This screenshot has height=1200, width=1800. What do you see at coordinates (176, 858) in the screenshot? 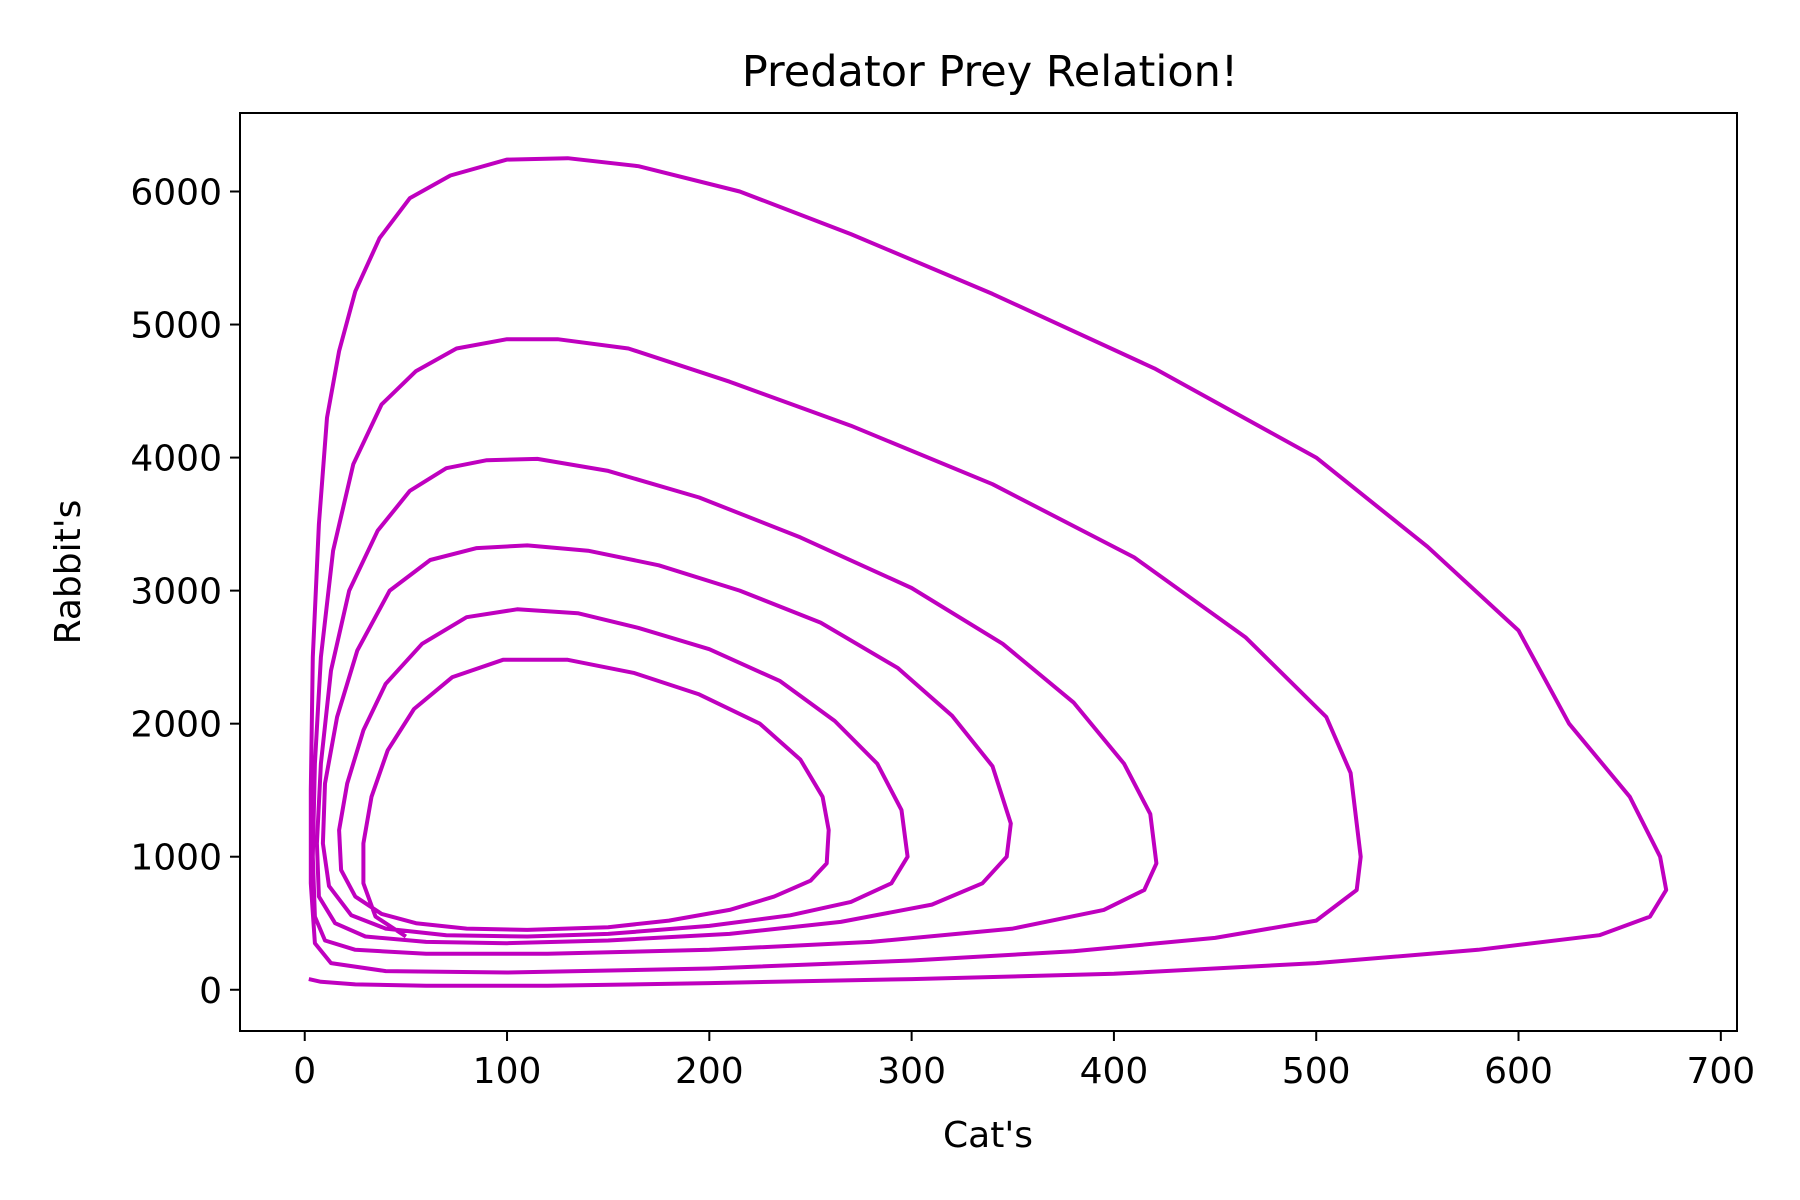
I see `y-tick-label: 1000` at bounding box center [176, 858].